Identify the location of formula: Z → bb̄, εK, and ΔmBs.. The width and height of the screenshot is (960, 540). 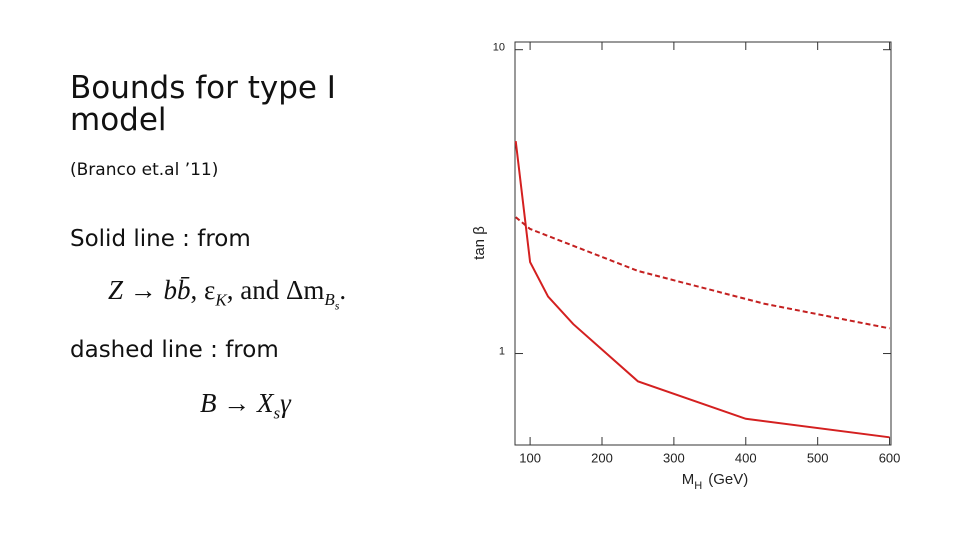
(227, 294).